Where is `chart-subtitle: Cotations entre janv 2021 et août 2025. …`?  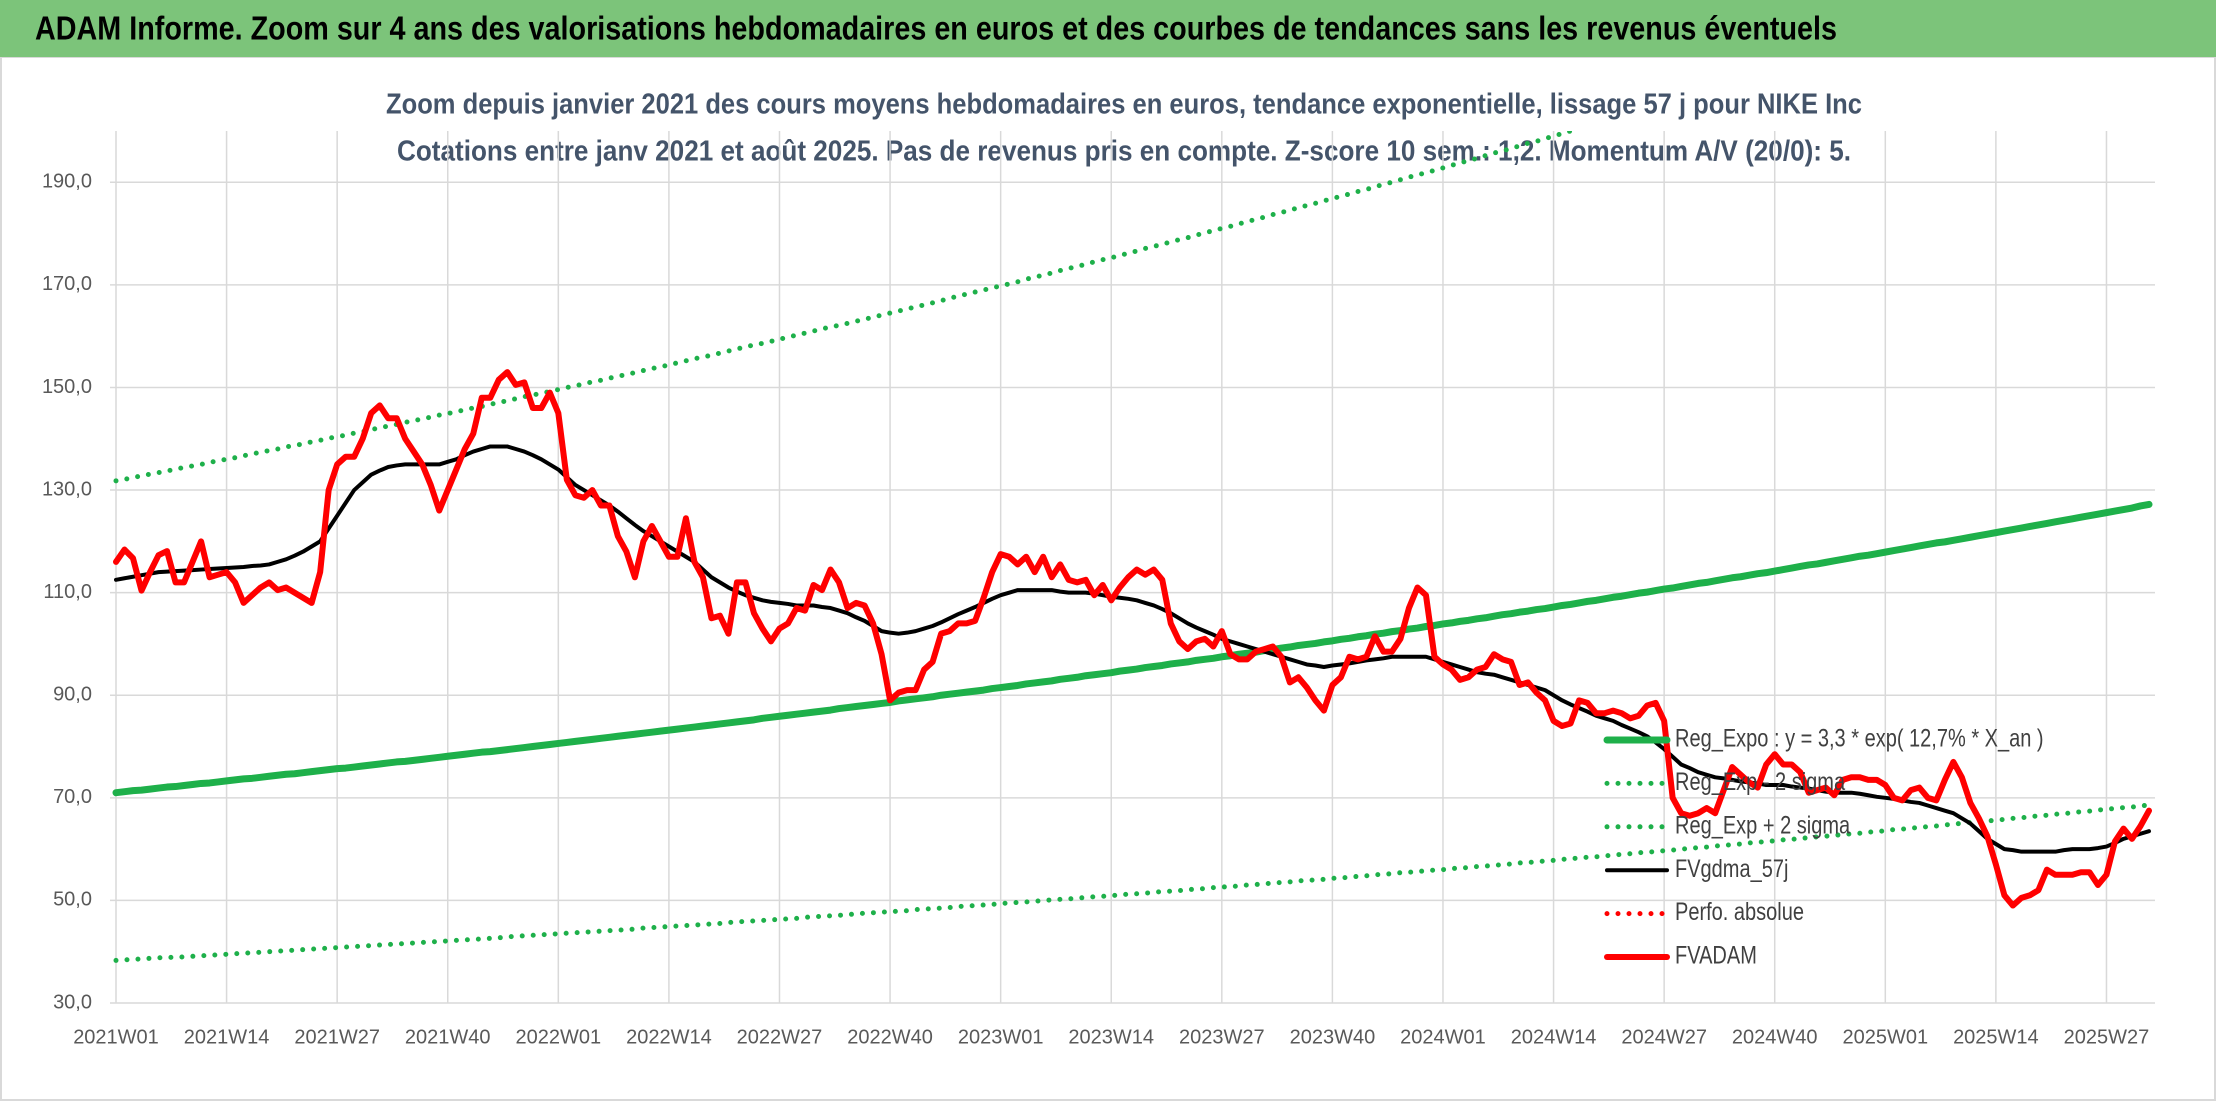 chart-subtitle: Cotations entre janv 2021 et août 2025. … is located at coordinates (1124, 152).